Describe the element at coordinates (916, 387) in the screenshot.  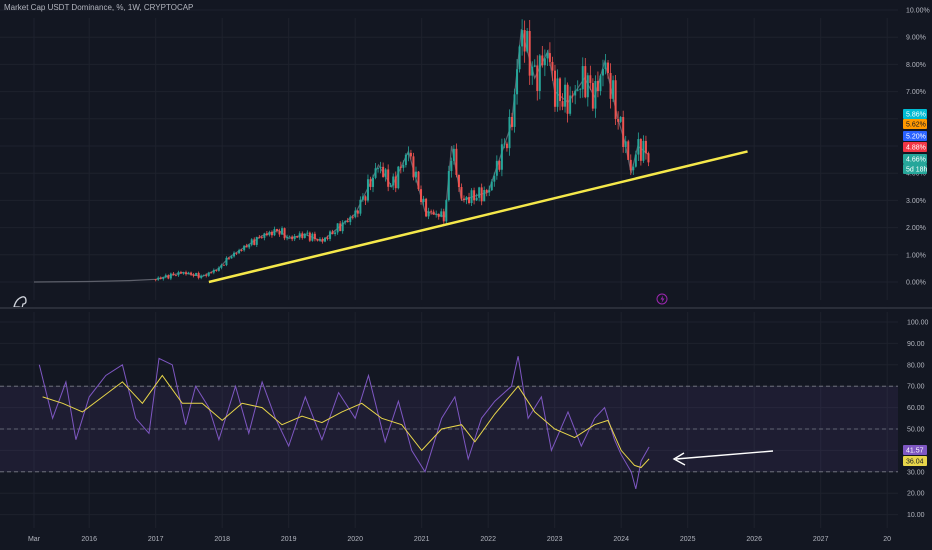
I see `rsi-tick-label: 70.00` at that location.